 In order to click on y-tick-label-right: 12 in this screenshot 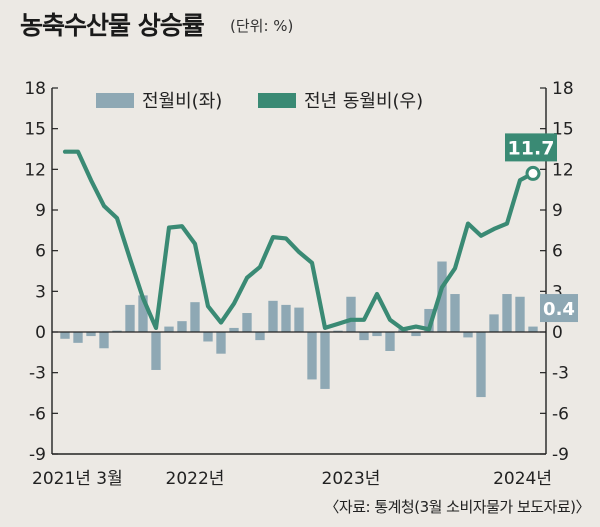, I will do `click(563, 170)`.